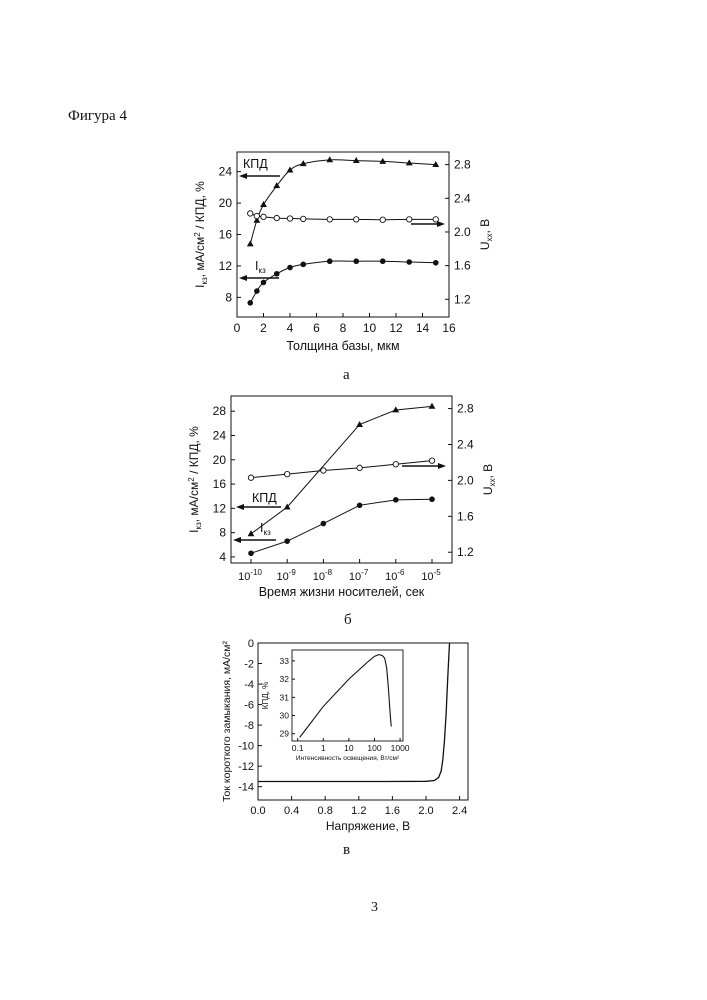 This screenshot has height=1000, width=707. What do you see at coordinates (285, 679) in the screenshot?
I see `inset-y-tick-label: 32` at bounding box center [285, 679].